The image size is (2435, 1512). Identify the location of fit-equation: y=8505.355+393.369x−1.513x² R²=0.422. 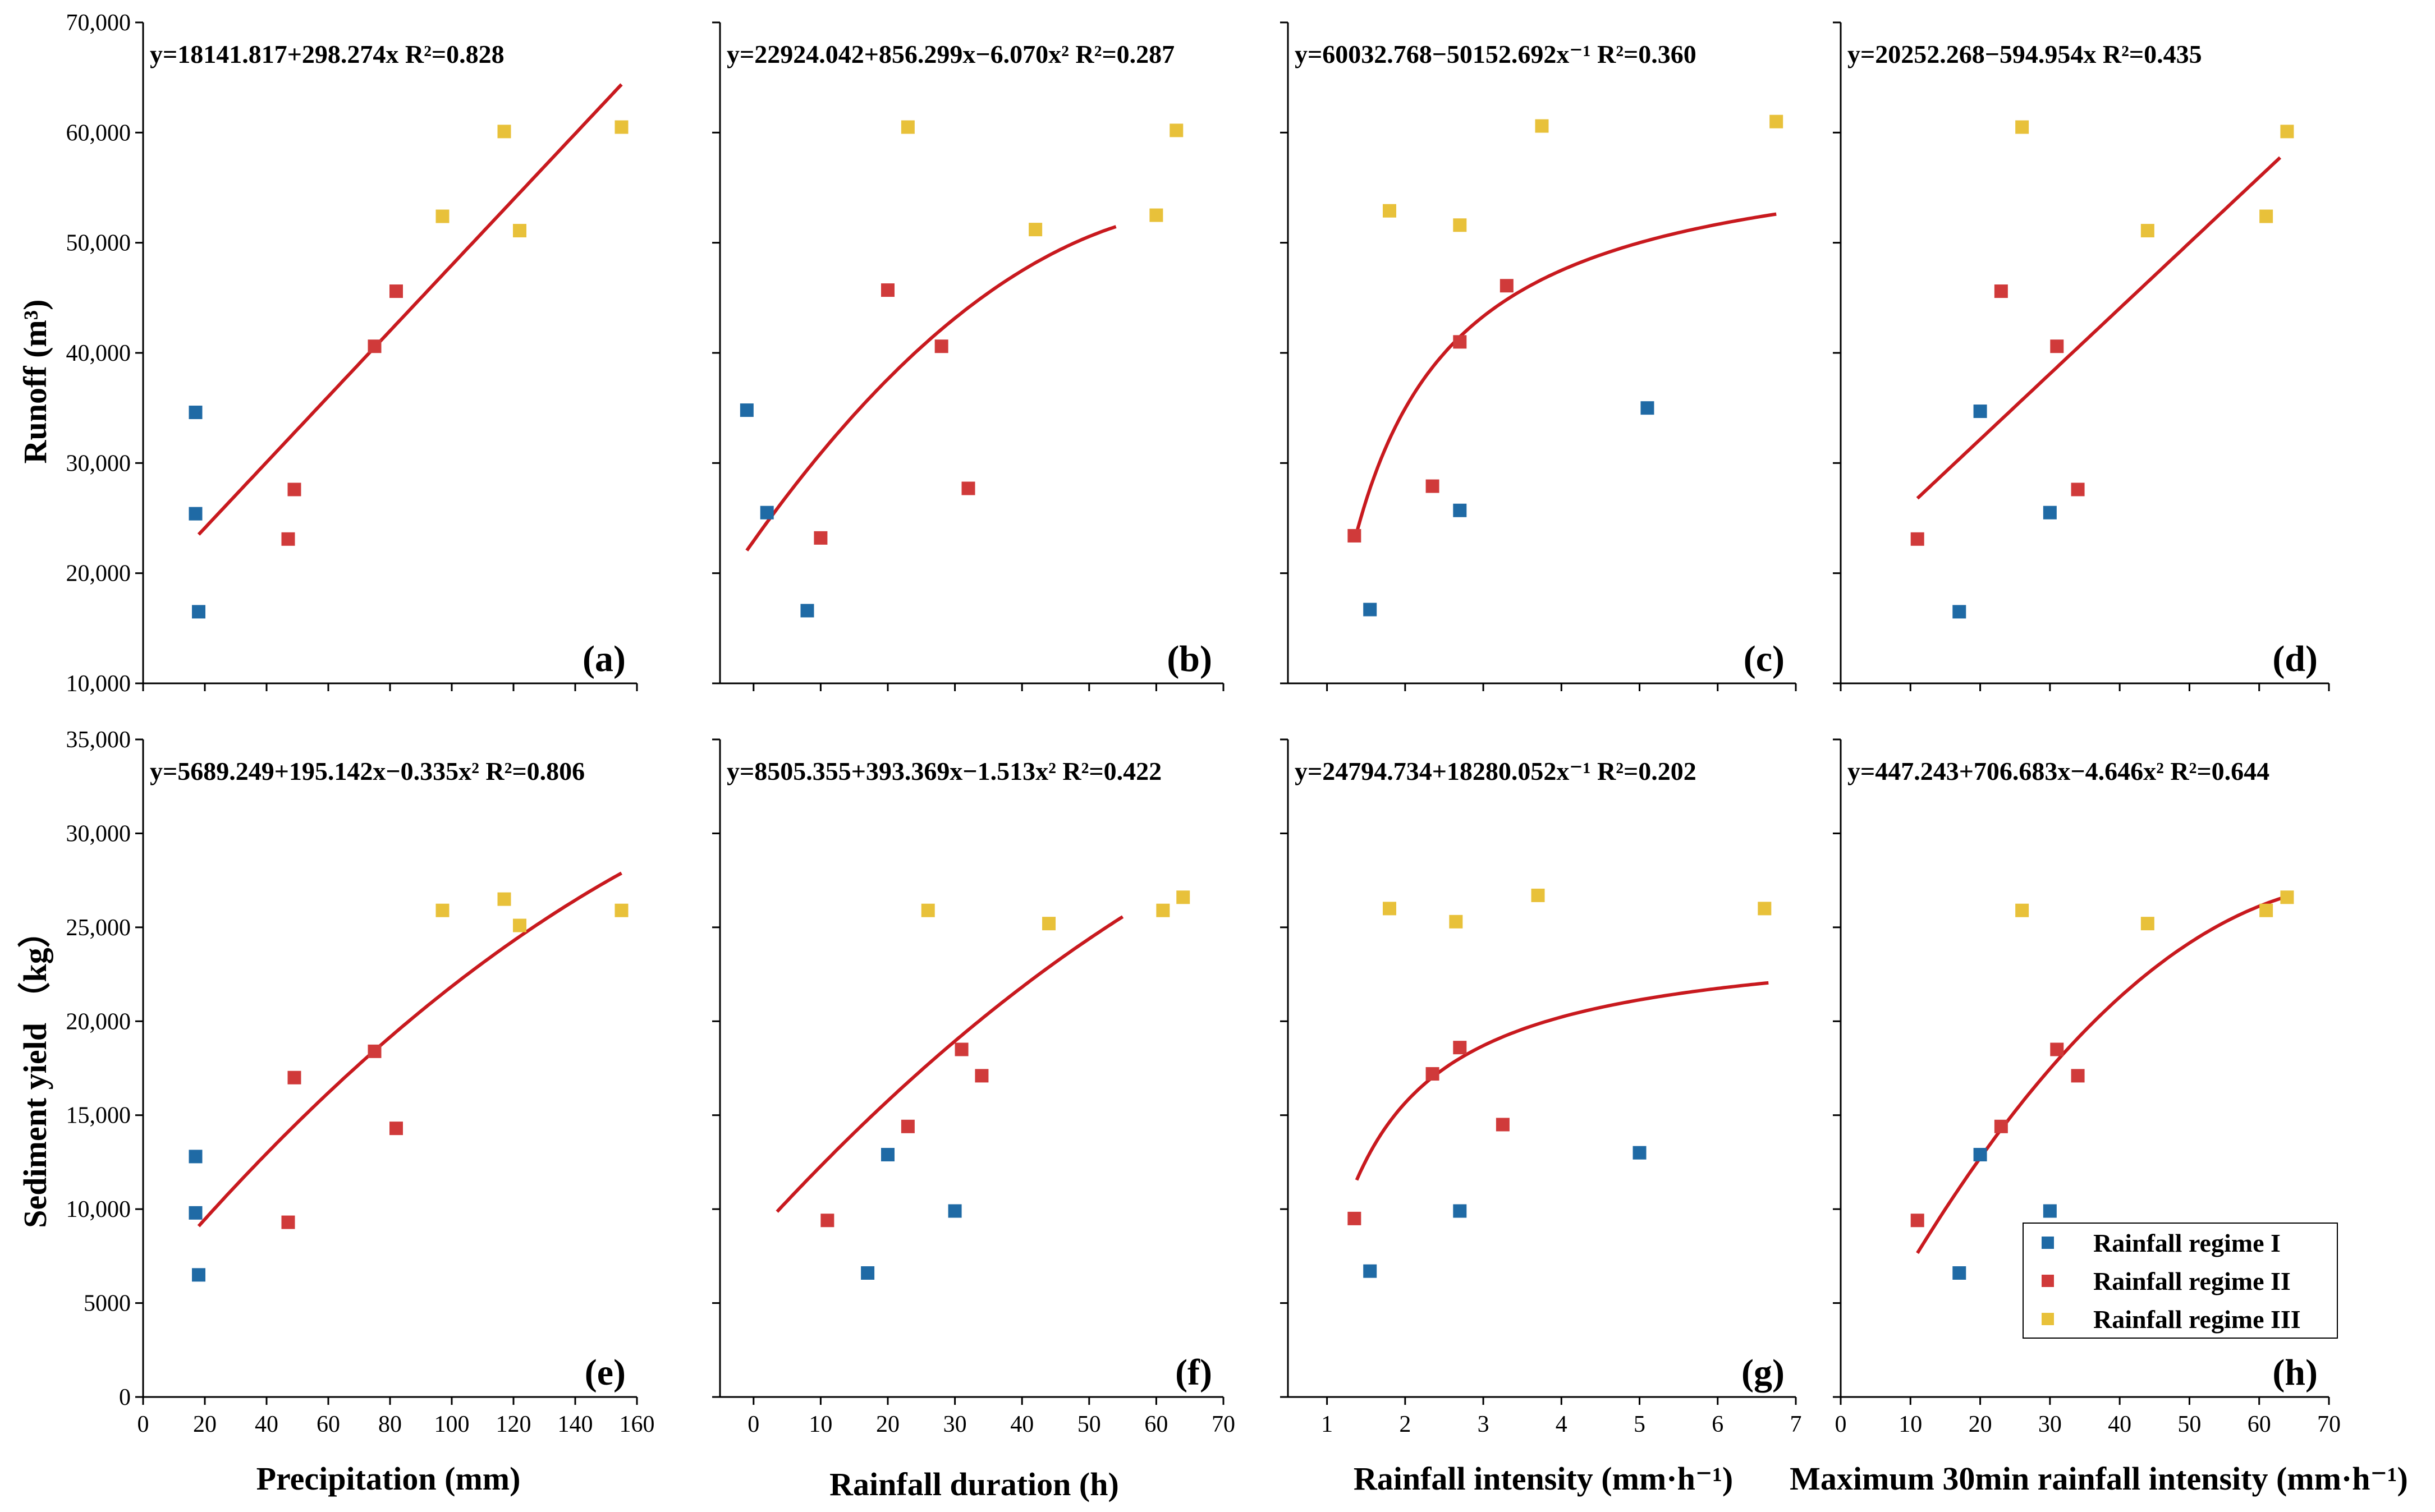
(944, 771).